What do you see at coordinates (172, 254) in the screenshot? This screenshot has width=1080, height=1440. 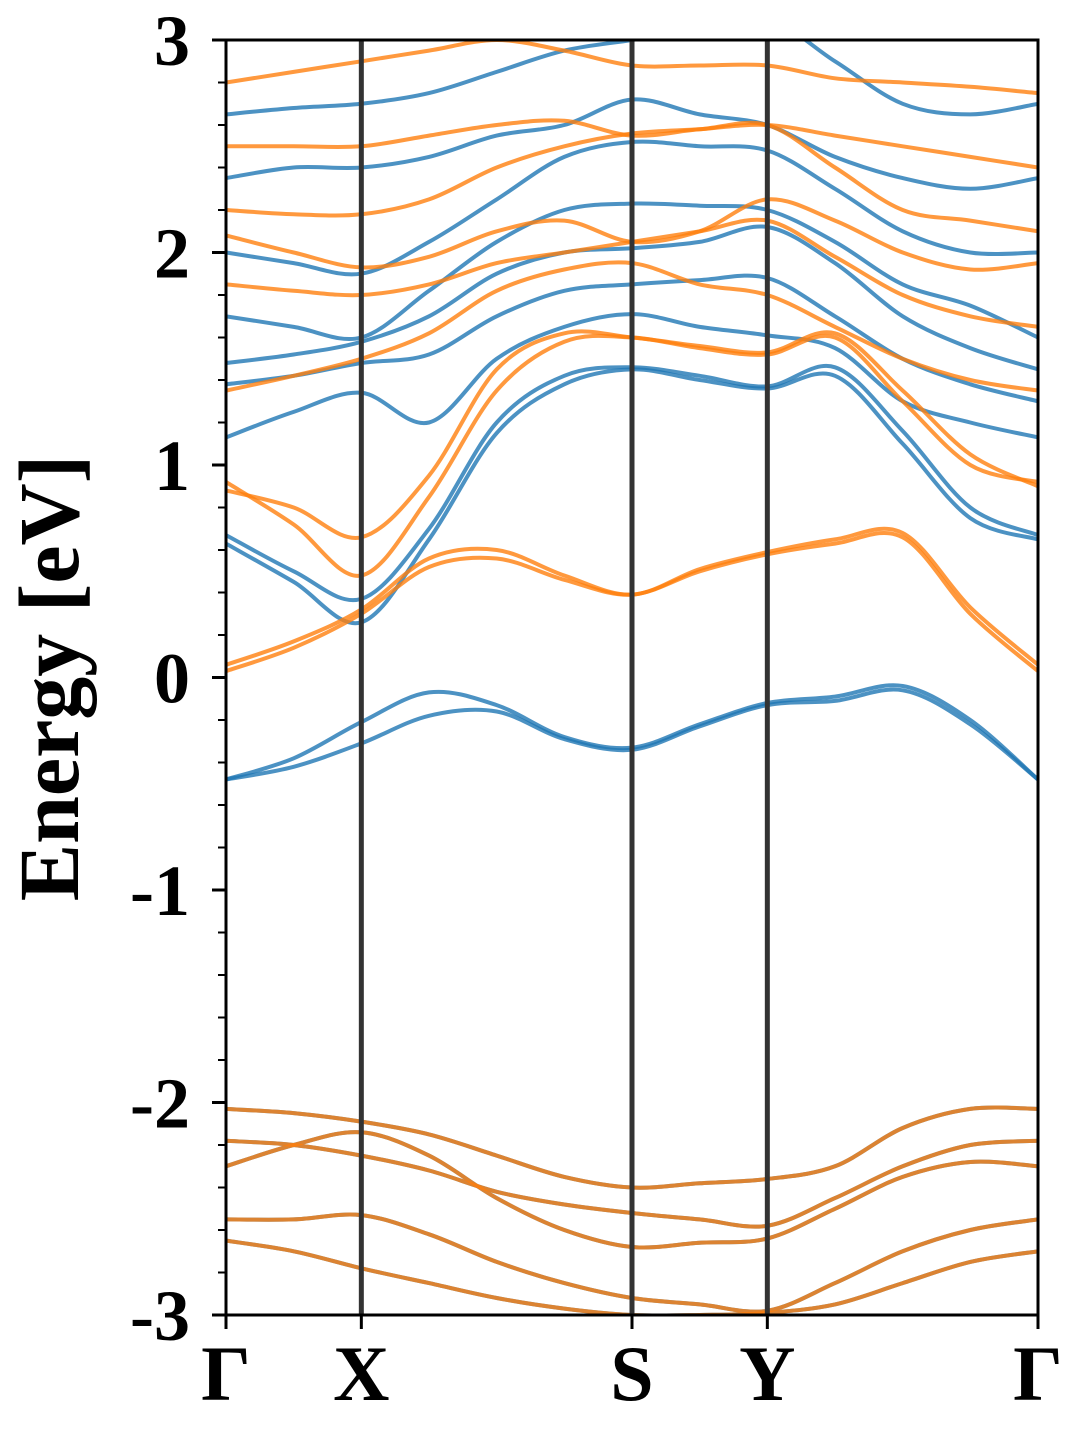 I see `y-tick-label: 2` at bounding box center [172, 254].